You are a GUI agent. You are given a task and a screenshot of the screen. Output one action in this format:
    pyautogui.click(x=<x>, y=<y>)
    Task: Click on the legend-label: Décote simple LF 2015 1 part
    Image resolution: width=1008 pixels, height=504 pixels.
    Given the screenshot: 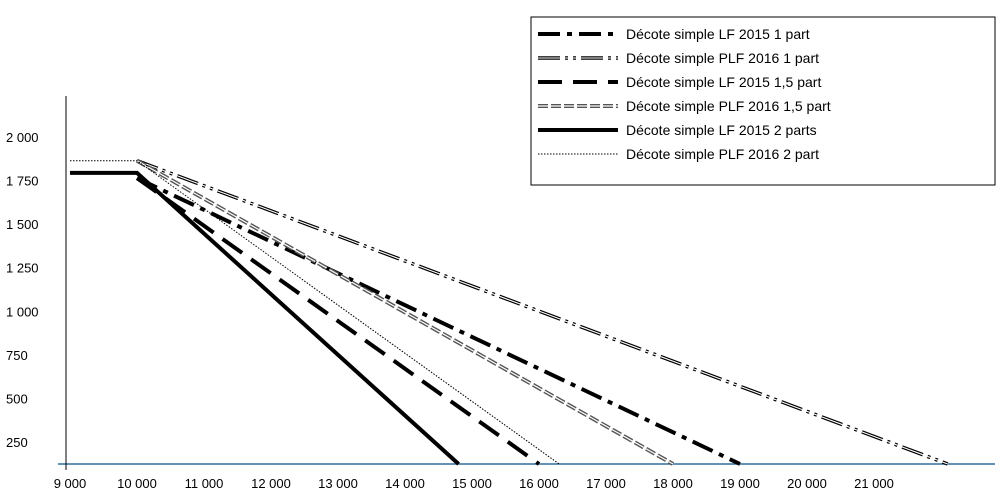 What is the action you would take?
    pyautogui.click(x=718, y=34)
    